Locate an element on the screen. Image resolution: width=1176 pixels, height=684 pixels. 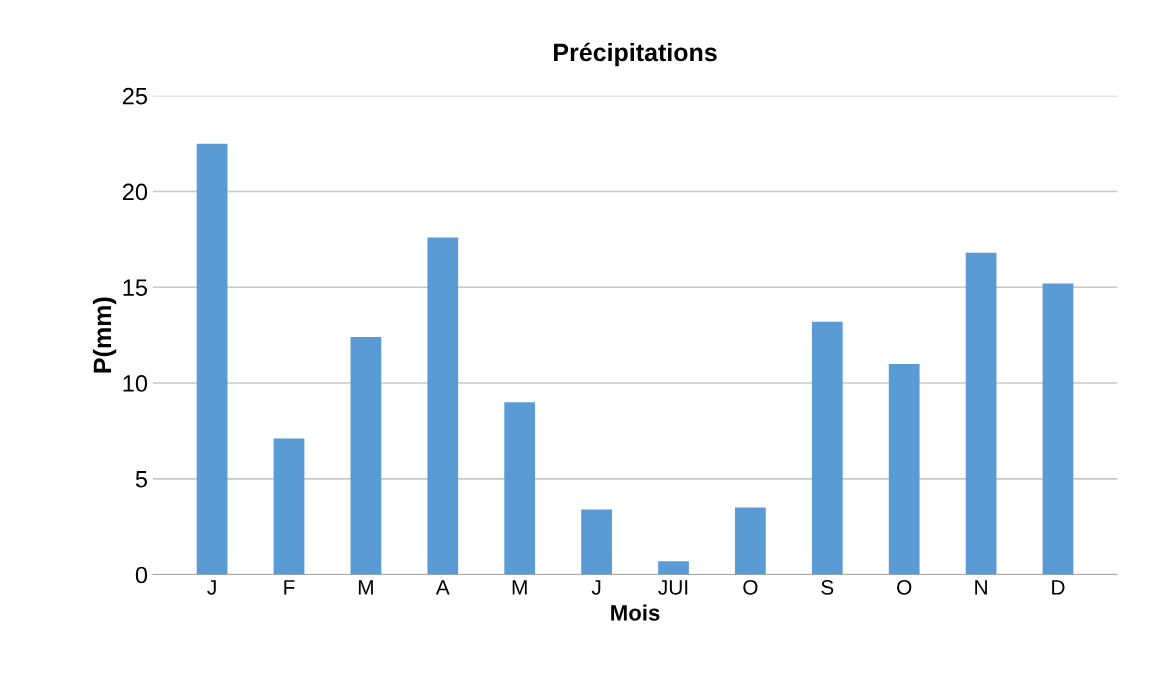
x-axis-title: Mois is located at coordinates (635, 612).